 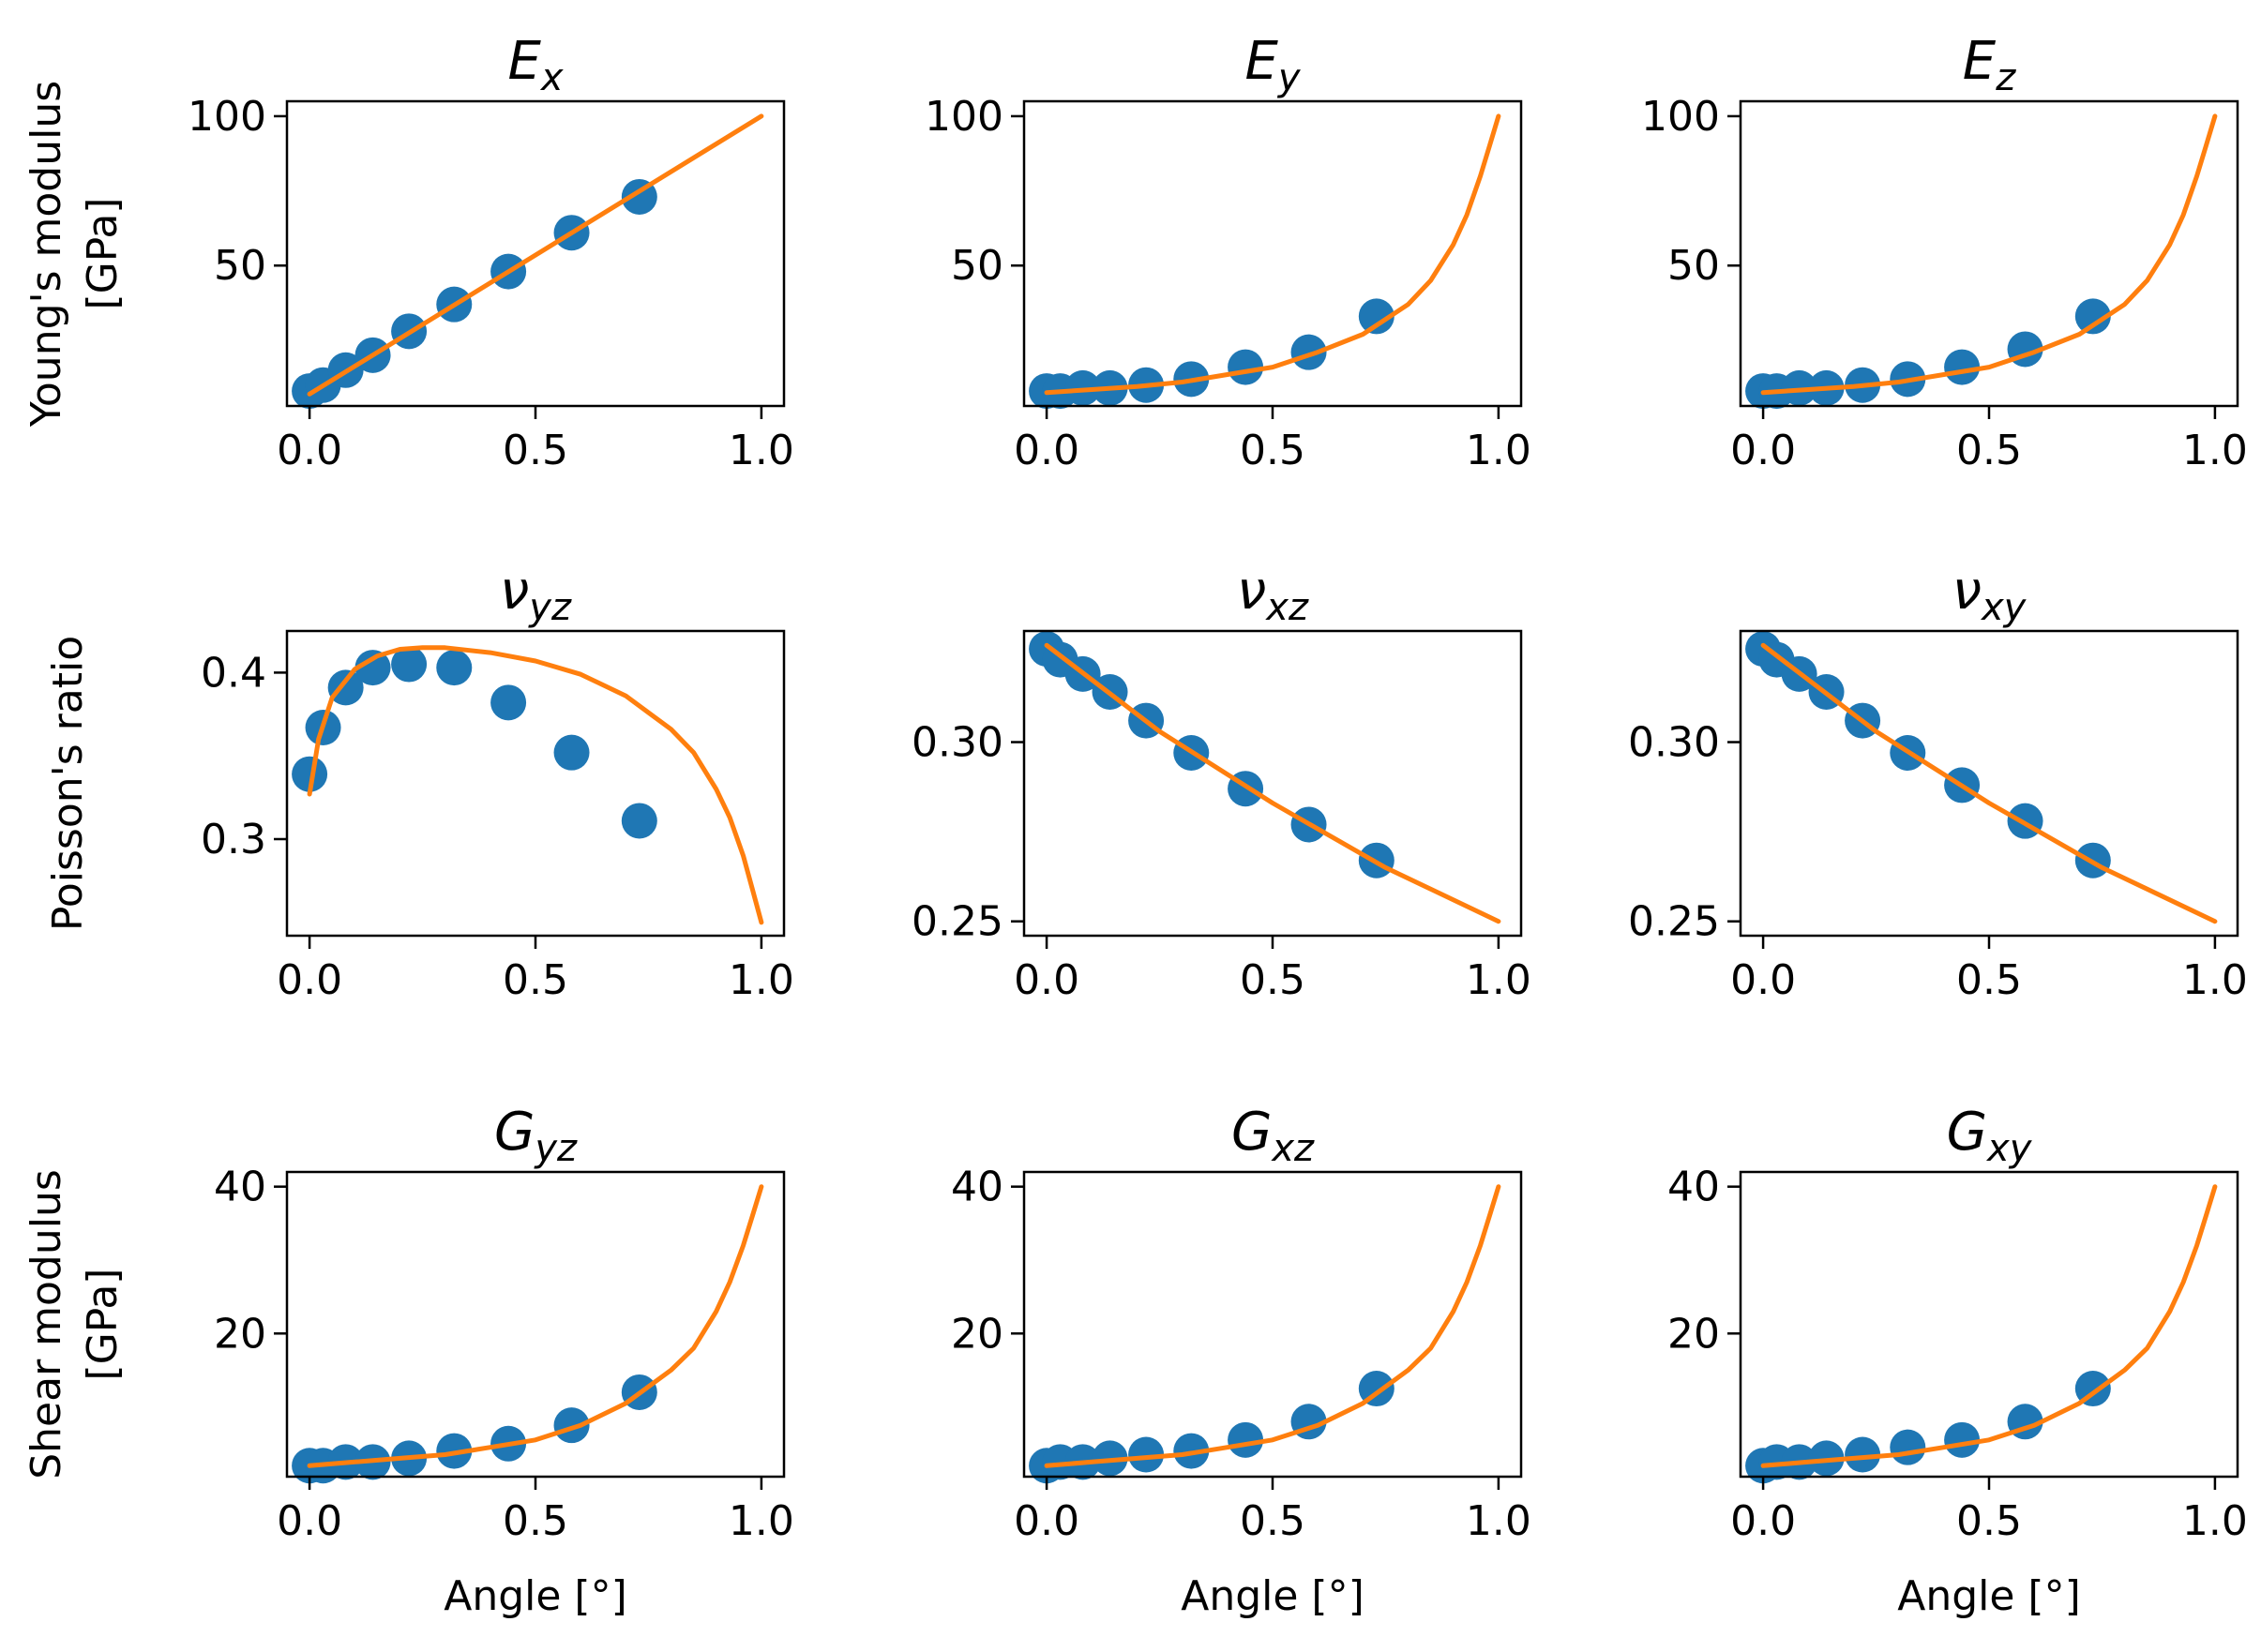 What do you see at coordinates (46, 1324) in the screenshot?
I see `y-axis-label: Shear modulus` at bounding box center [46, 1324].